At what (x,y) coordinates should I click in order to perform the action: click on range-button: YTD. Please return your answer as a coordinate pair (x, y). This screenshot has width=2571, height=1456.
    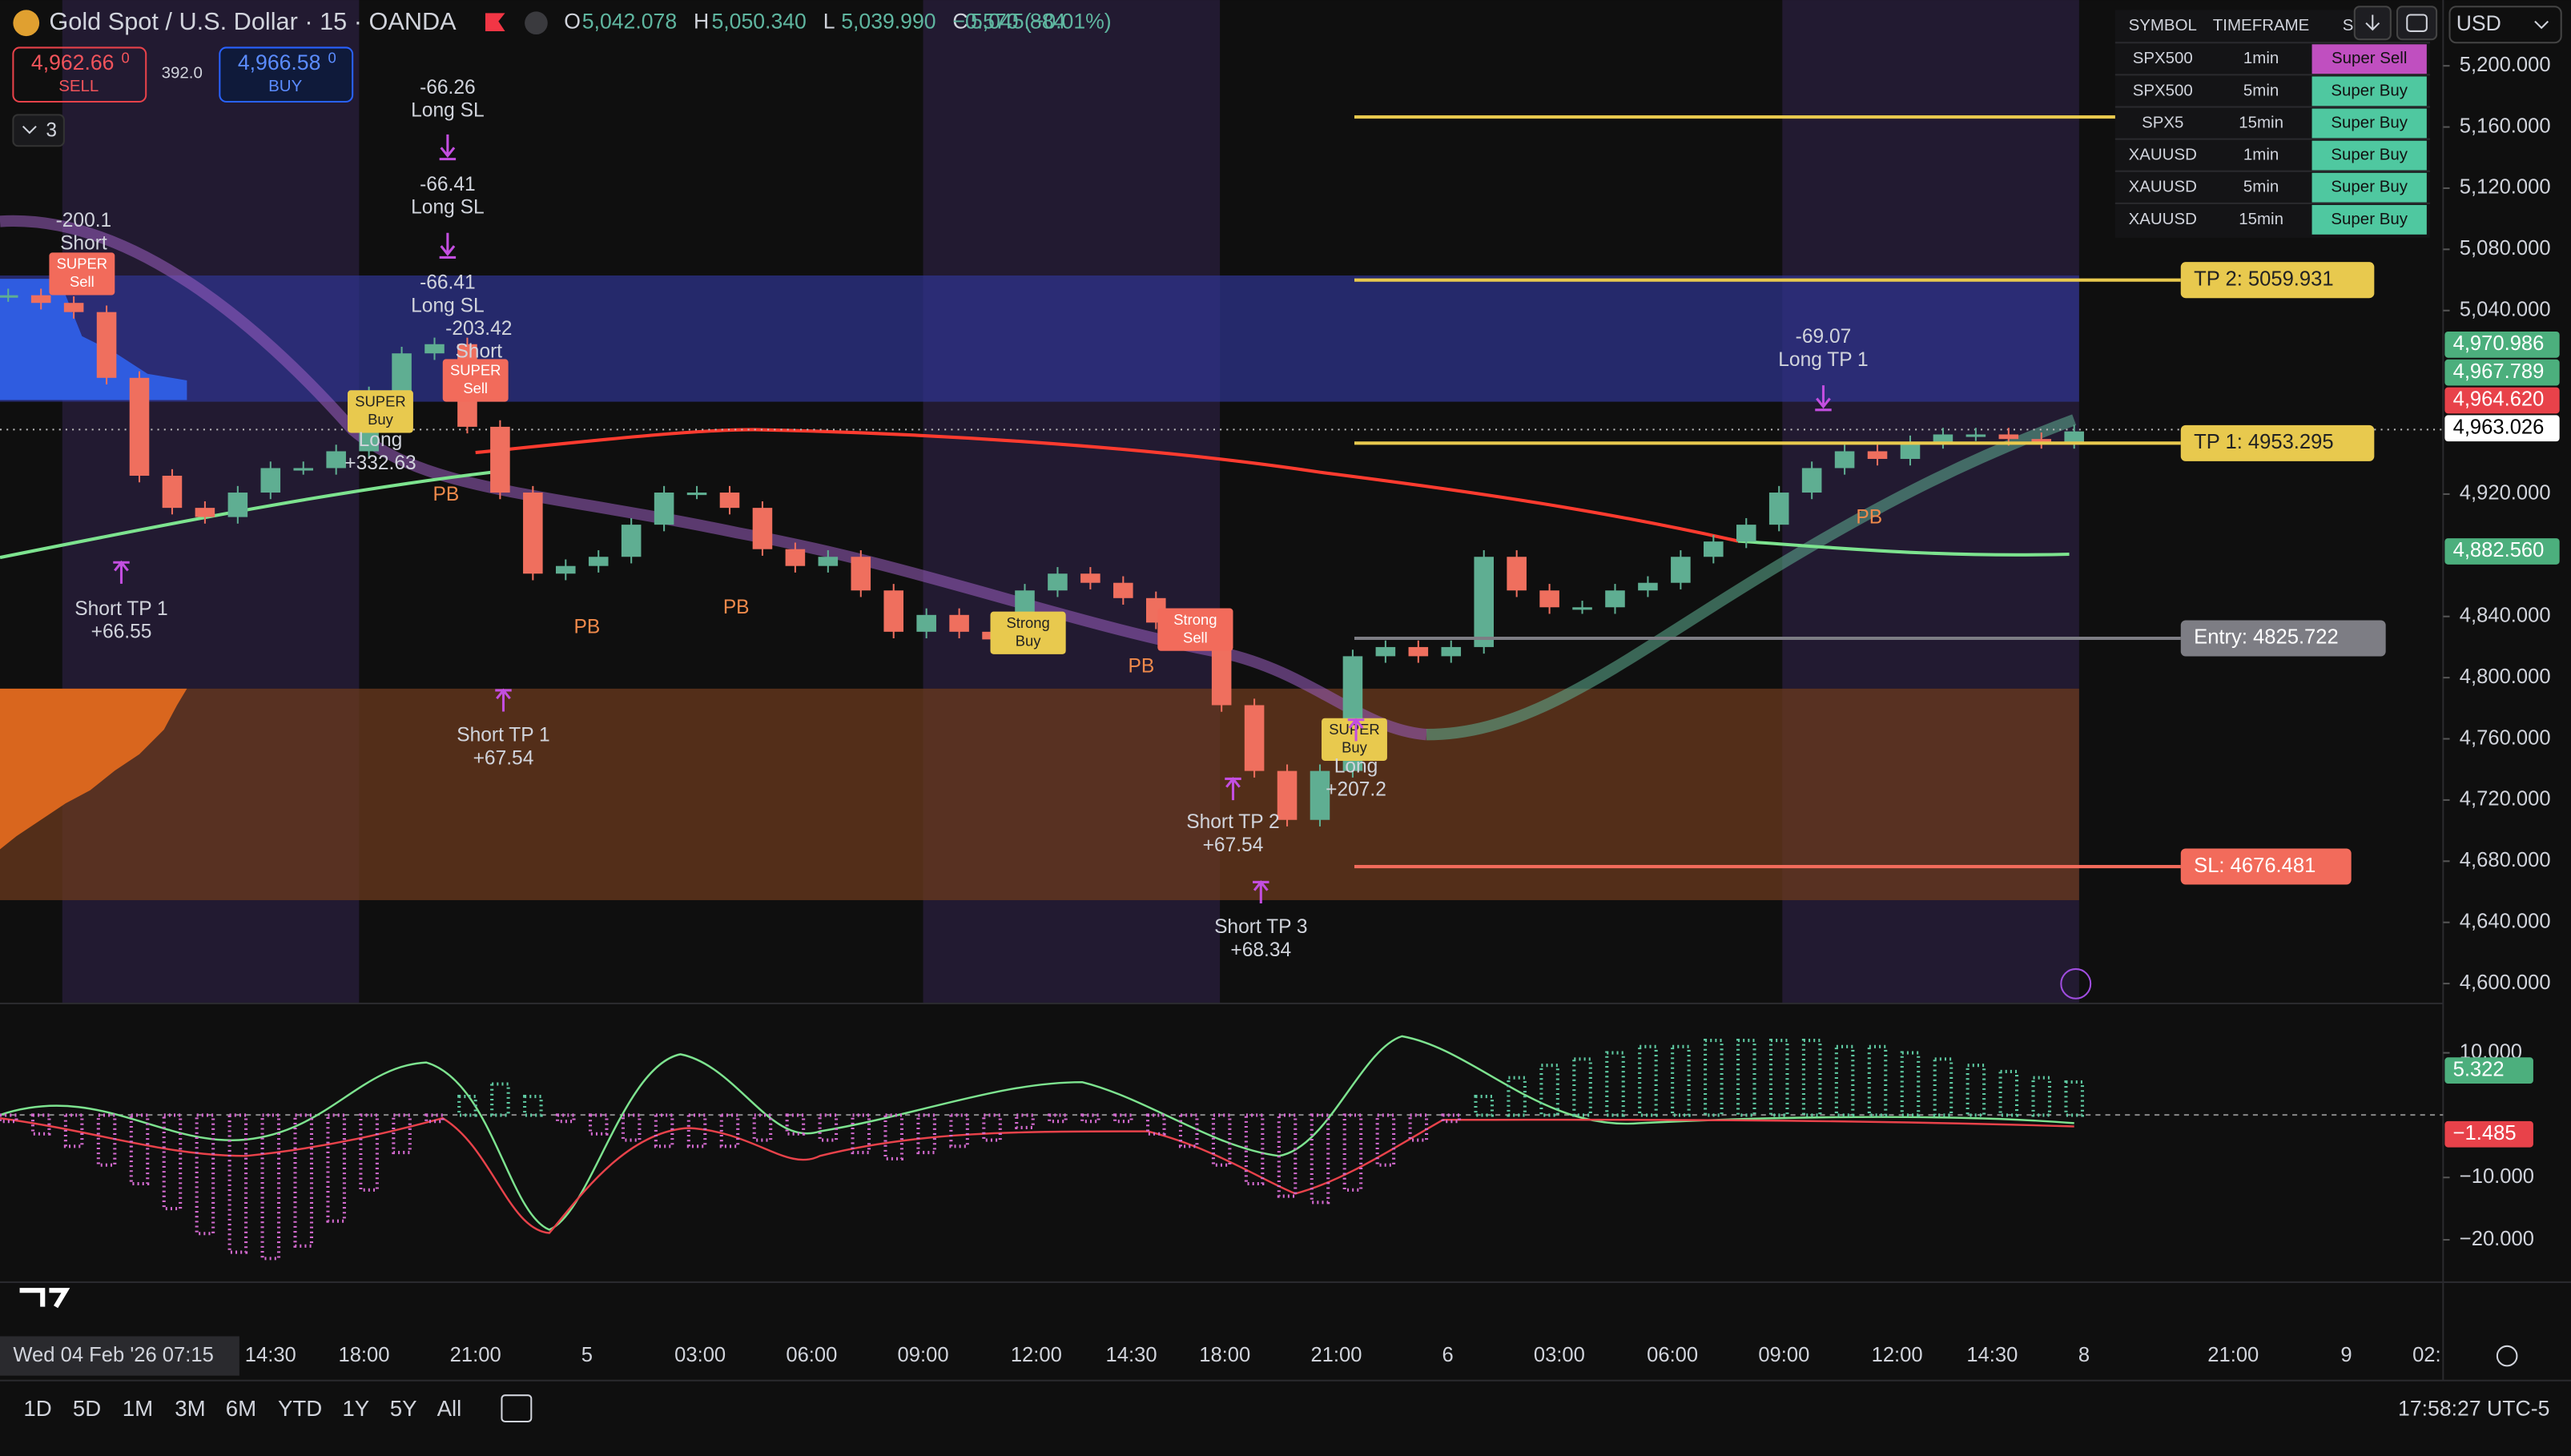
    Looking at the image, I should click on (300, 1408).